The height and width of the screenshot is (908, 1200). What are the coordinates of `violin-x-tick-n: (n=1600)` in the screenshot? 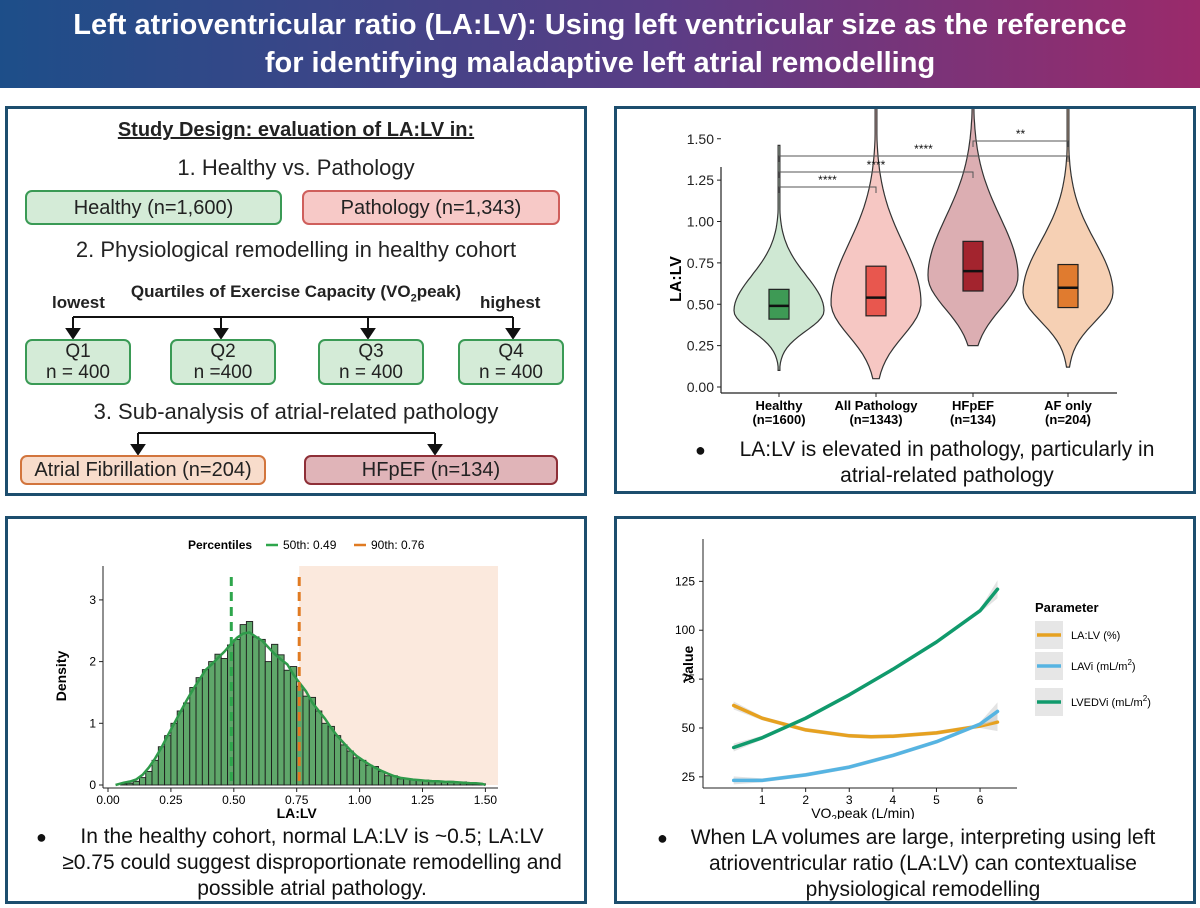 It's located at (778, 419).